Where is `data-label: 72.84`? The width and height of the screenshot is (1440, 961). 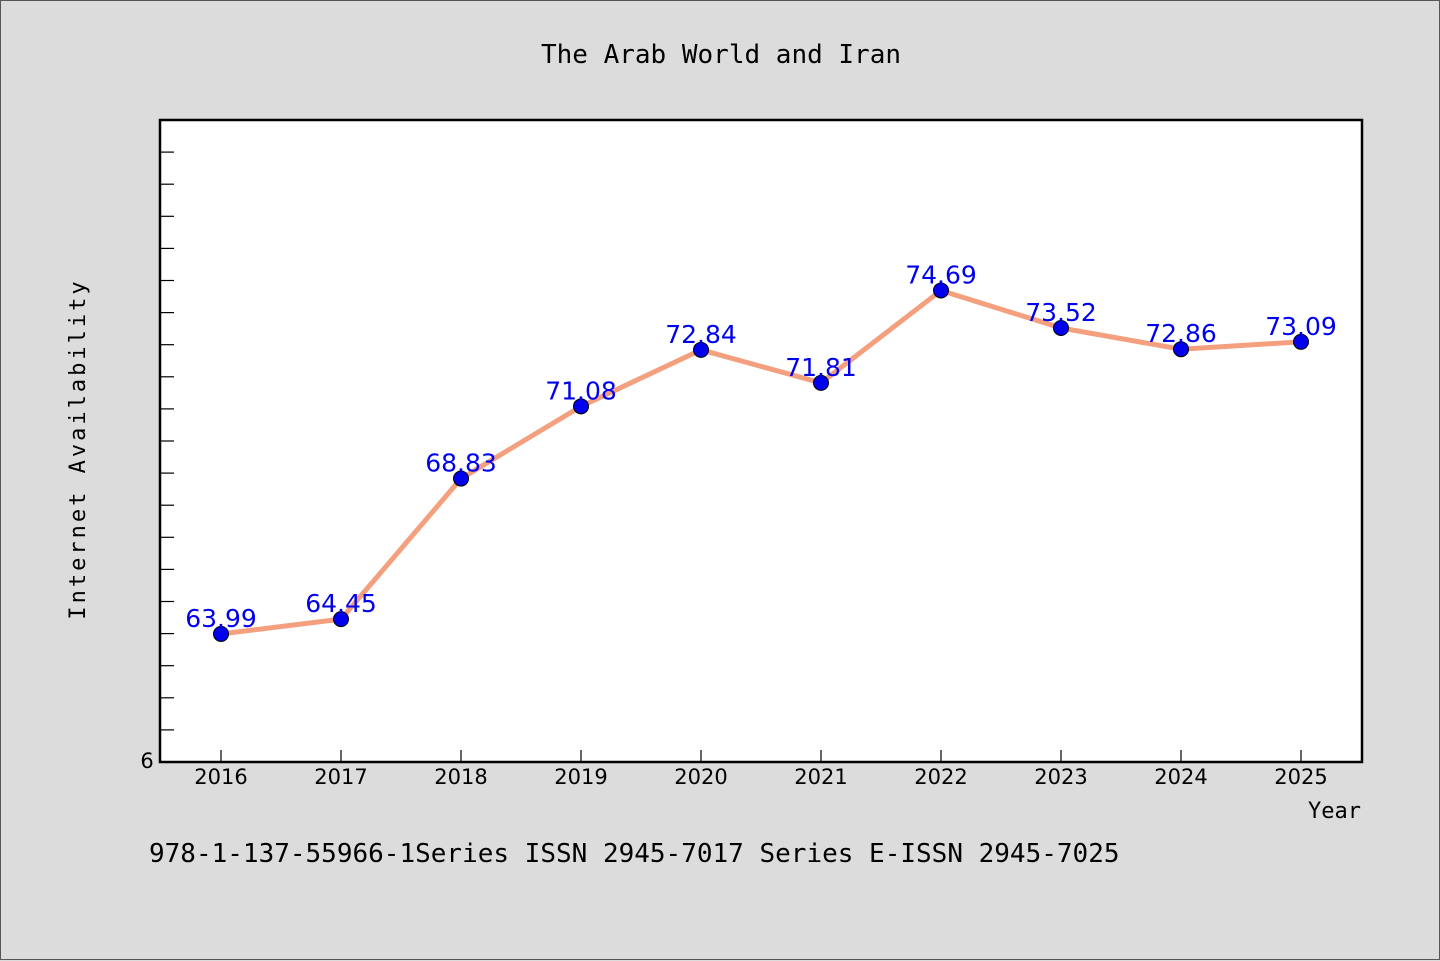 data-label: 72.84 is located at coordinates (701, 334).